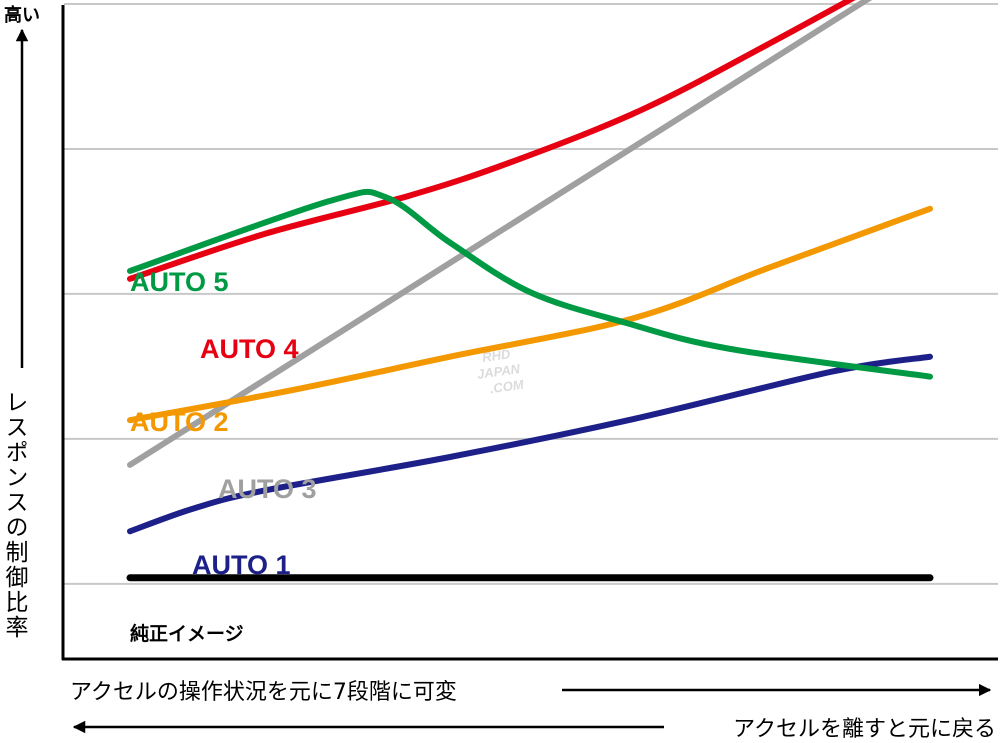  Describe the element at coordinates (22, 15) in the screenshot. I see `y-axis-top-label: 高い` at that location.